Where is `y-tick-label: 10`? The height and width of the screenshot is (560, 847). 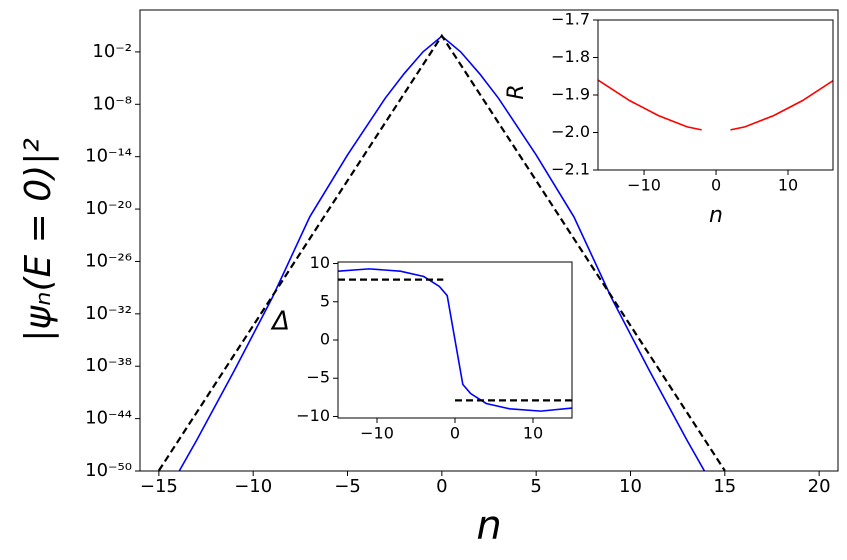 y-tick-label: 10 is located at coordinates (320, 262).